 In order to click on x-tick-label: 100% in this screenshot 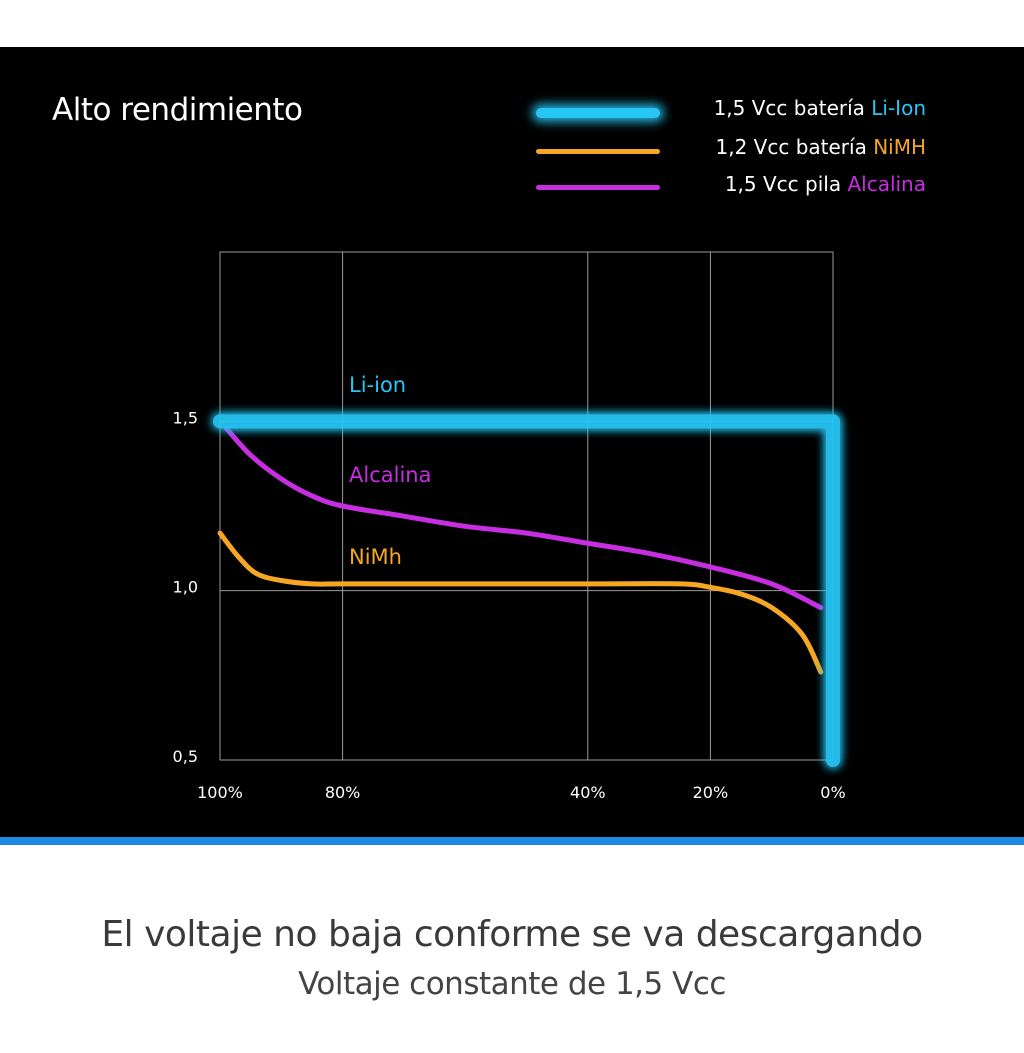, I will do `click(220, 792)`.